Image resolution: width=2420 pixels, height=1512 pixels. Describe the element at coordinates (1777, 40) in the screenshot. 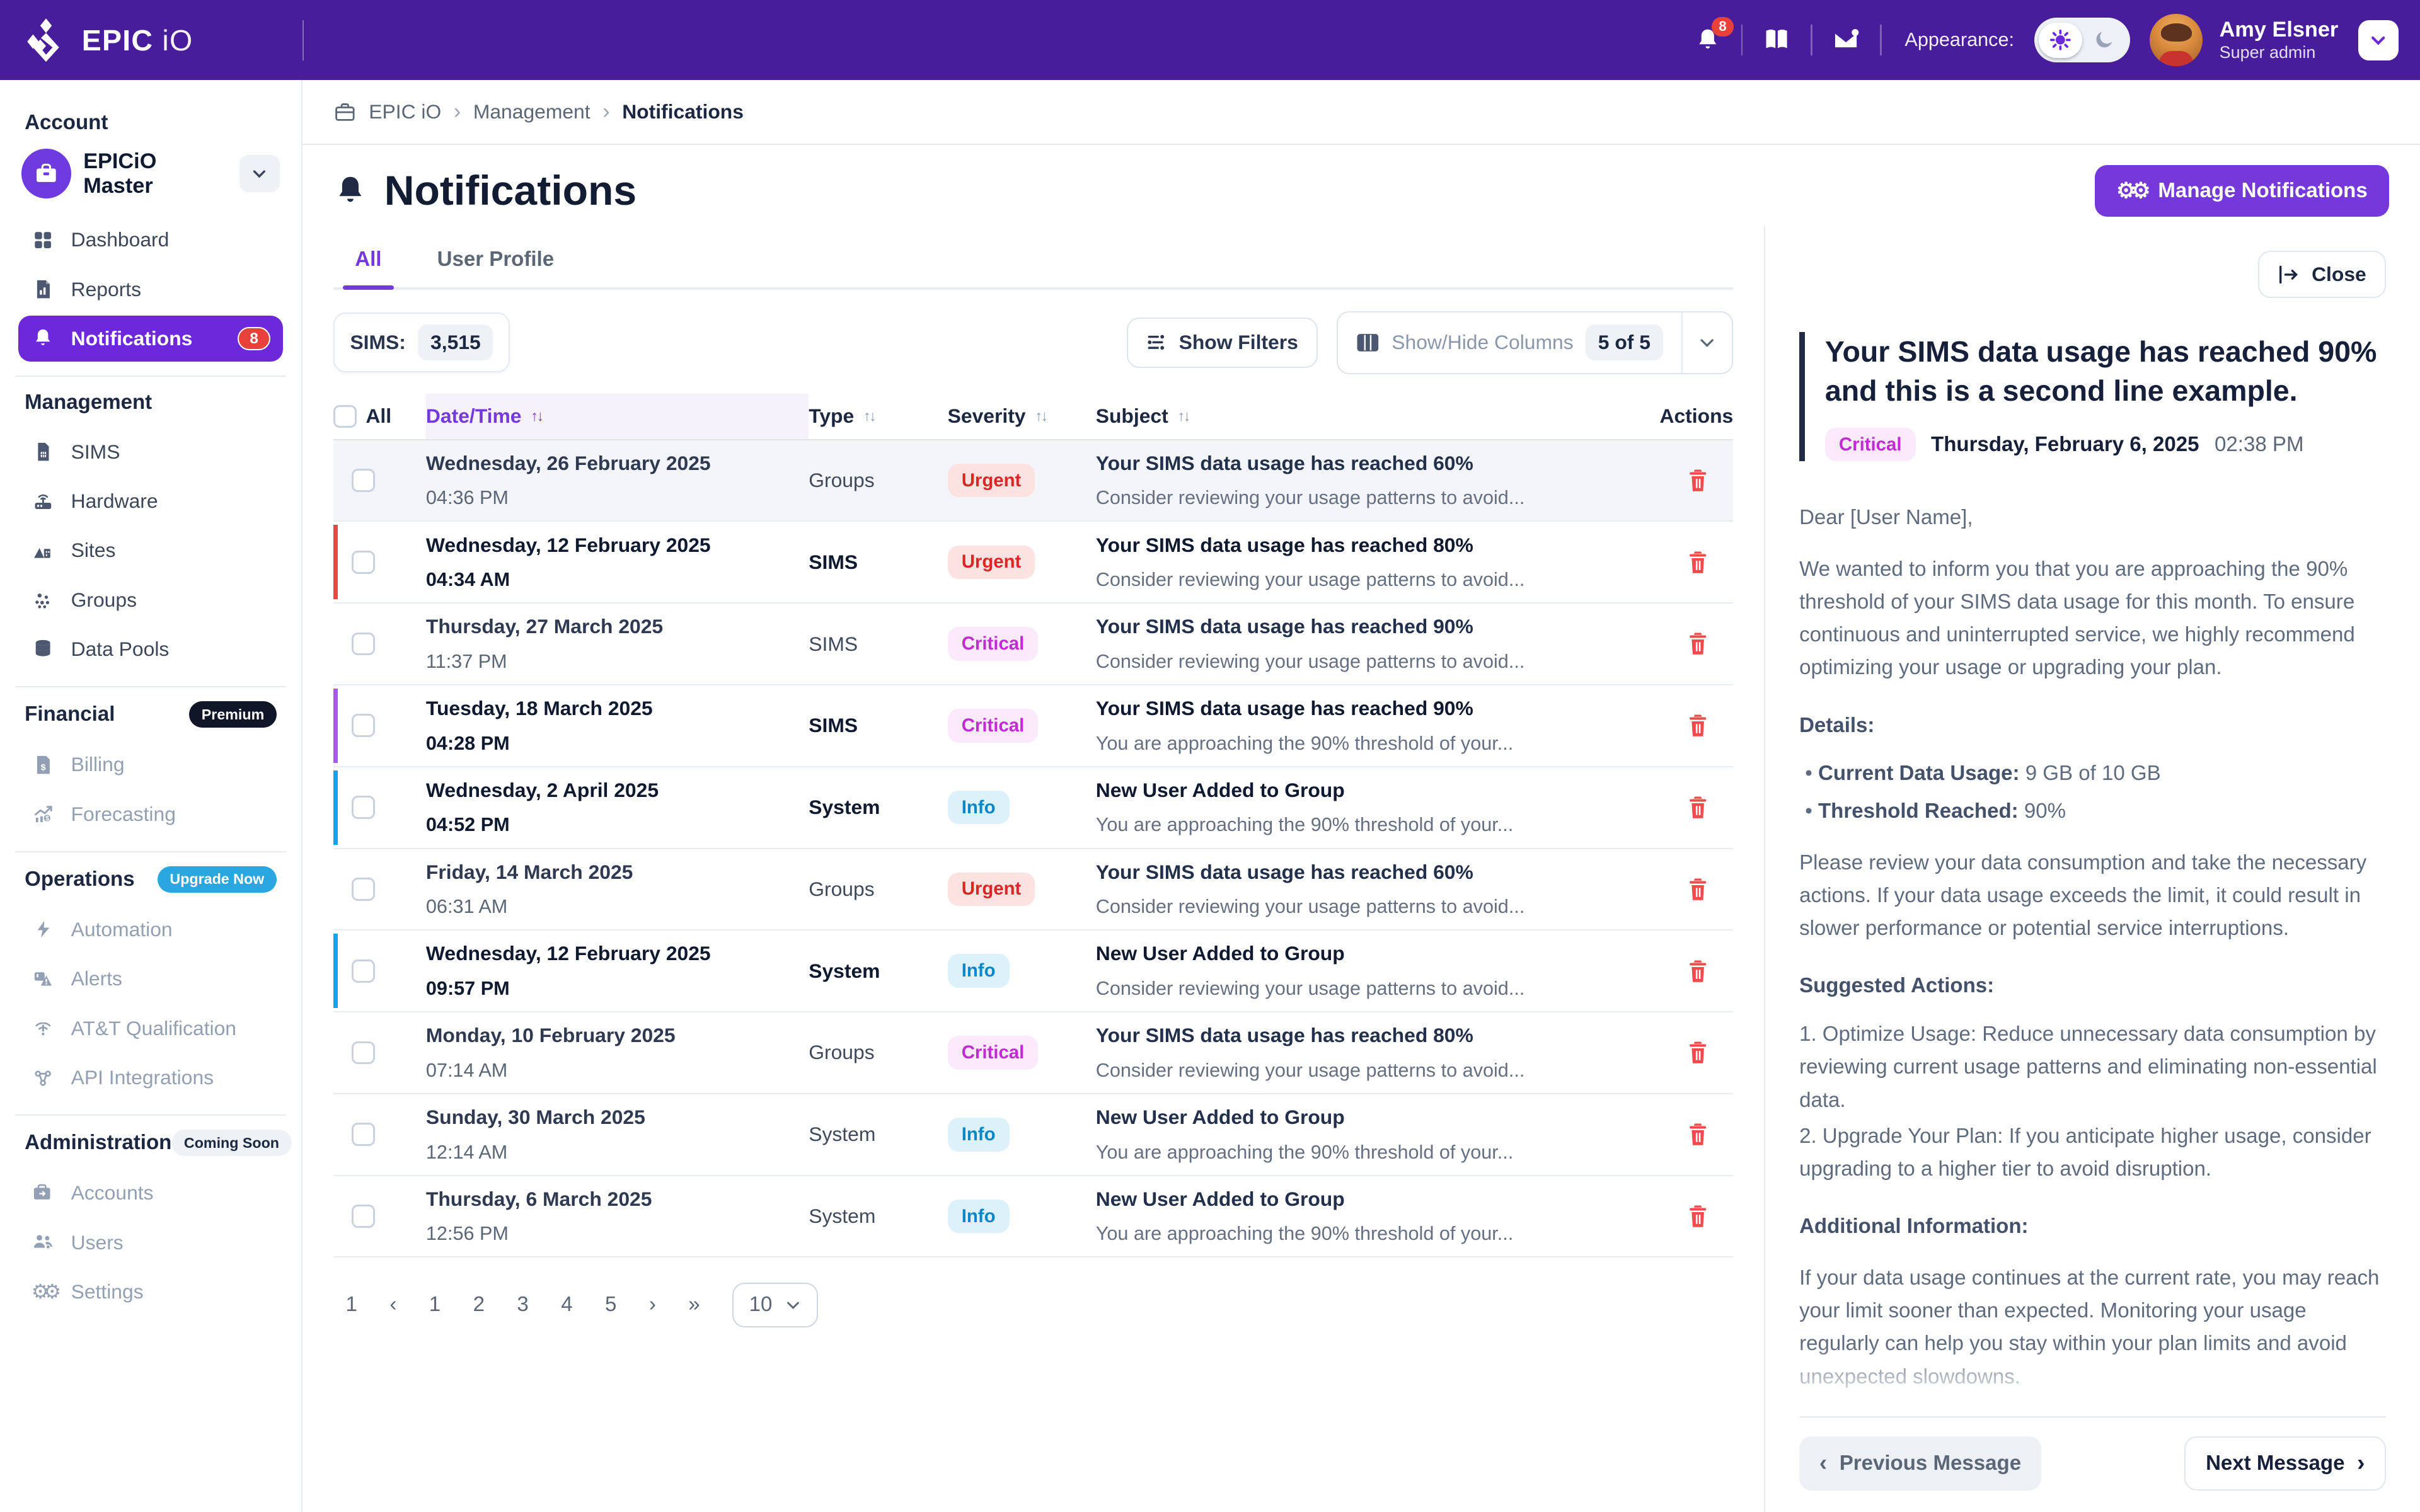

I see `docs-book-icon` at that location.